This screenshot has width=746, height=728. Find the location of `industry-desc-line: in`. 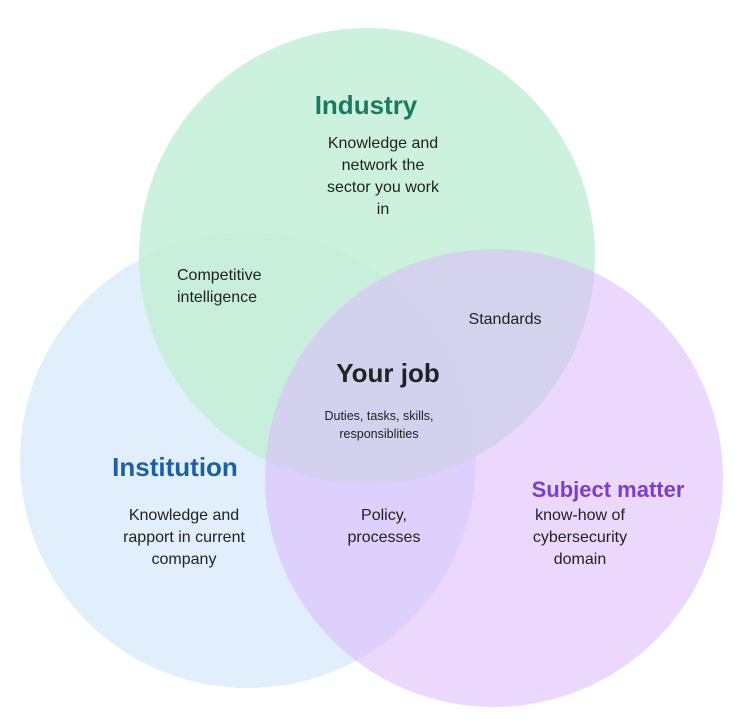

industry-desc-line: in is located at coordinates (383, 209).